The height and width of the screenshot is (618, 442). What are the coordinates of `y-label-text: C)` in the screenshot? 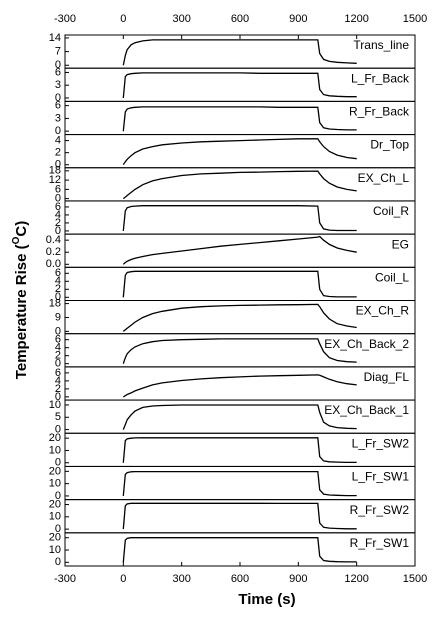 It's located at (21, 229).